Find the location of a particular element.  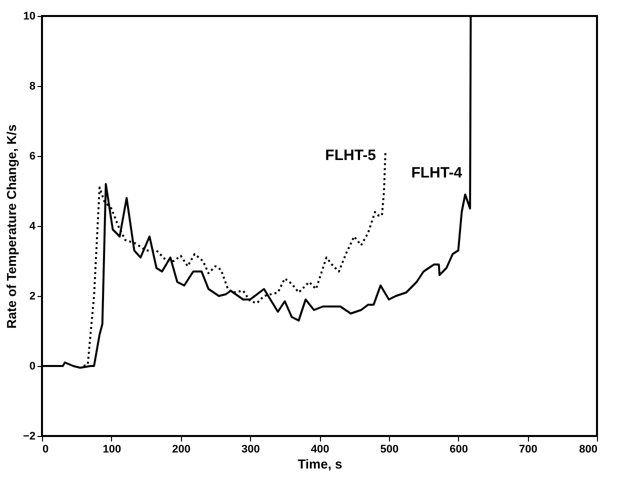

y-tick-label: −2 is located at coordinates (29, 436).